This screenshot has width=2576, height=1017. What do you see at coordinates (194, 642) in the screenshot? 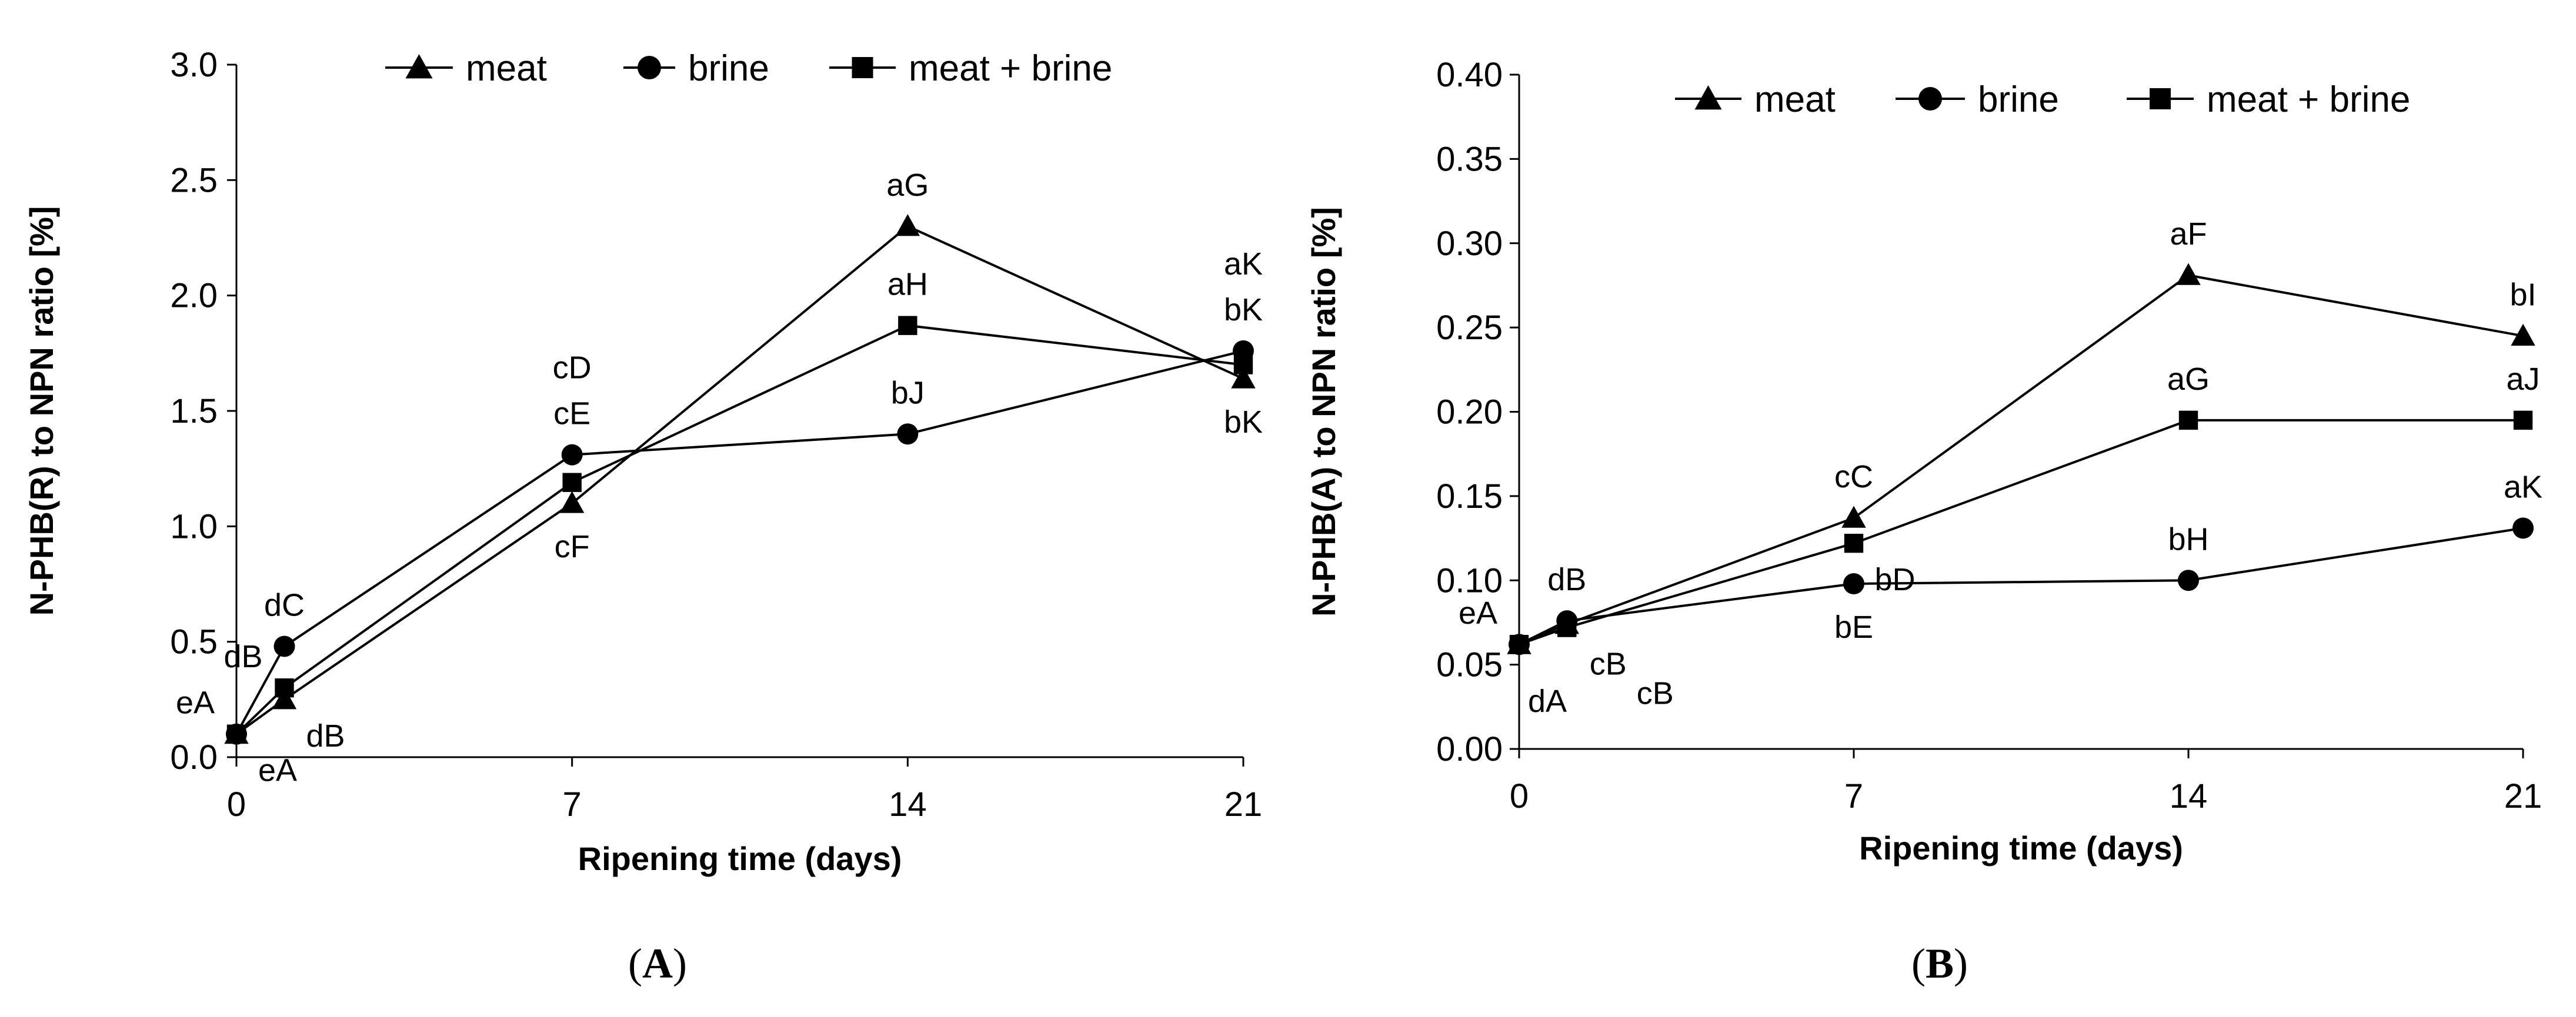
I see `y-tick-label: 0.5` at bounding box center [194, 642].